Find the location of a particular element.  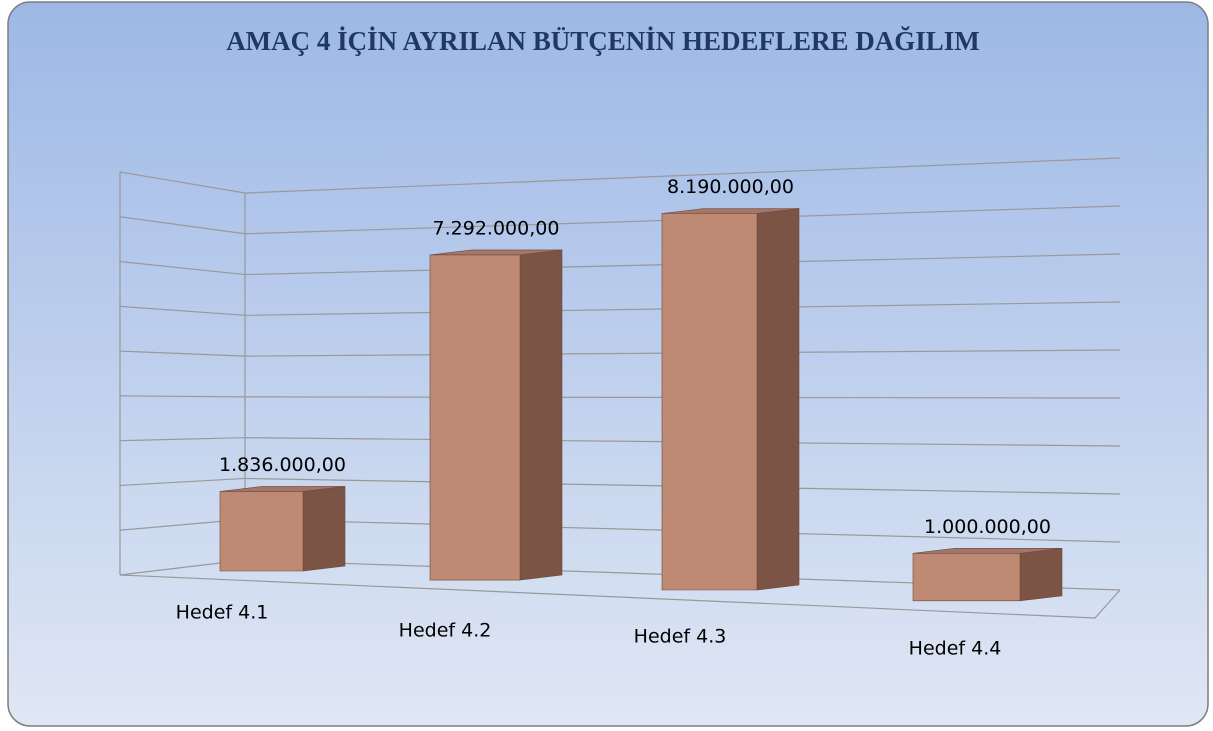

x-tick-label: Hedef 4.4 is located at coordinates (955, 649).